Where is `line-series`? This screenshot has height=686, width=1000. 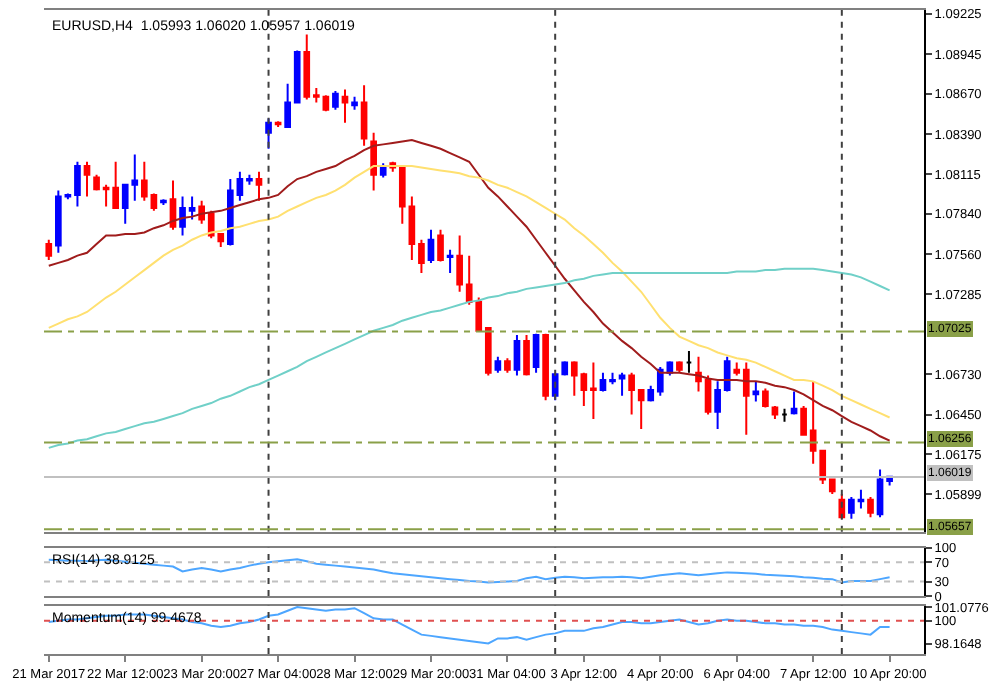 line-series is located at coordinates (469, 625).